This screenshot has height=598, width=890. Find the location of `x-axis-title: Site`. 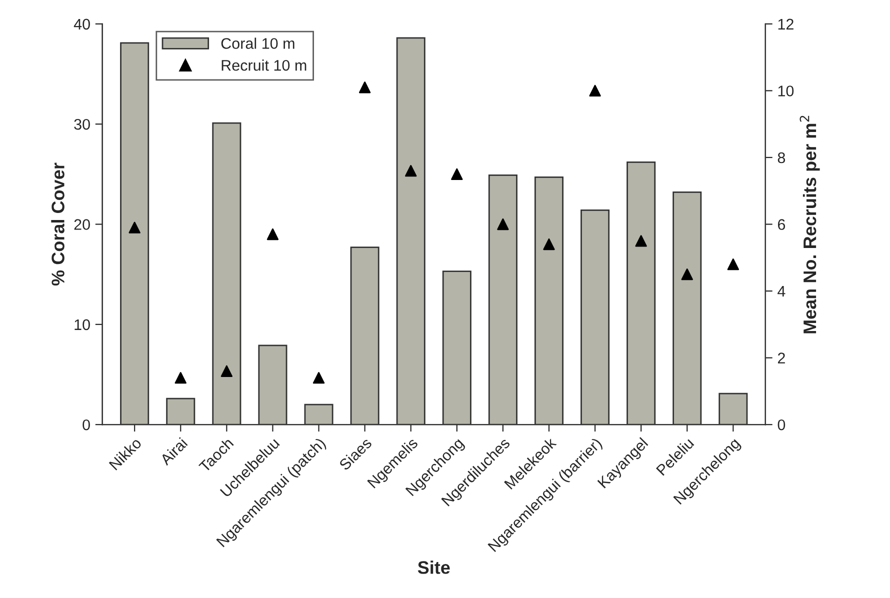

x-axis-title: Site is located at coordinates (434, 567).